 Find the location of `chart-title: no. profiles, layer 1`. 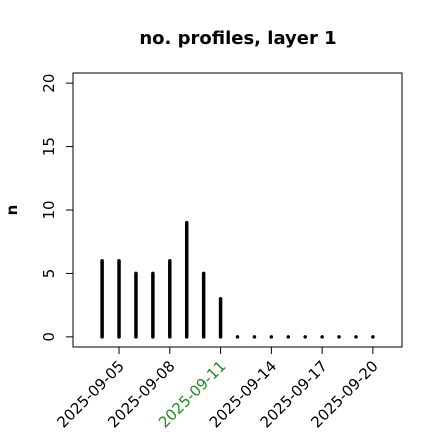

chart-title: no. profiles, layer 1 is located at coordinates (237, 38).